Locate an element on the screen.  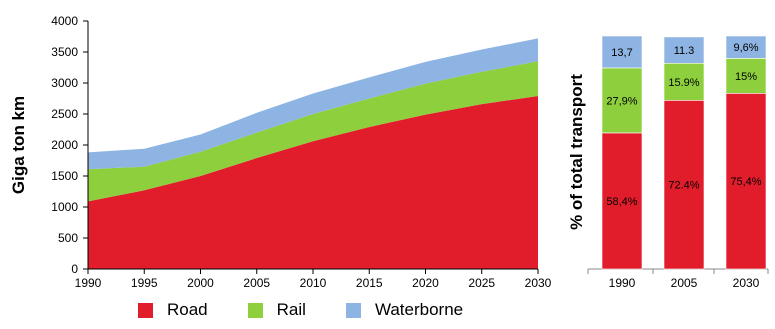
bar-data-label: 9,6% is located at coordinates (745, 48).